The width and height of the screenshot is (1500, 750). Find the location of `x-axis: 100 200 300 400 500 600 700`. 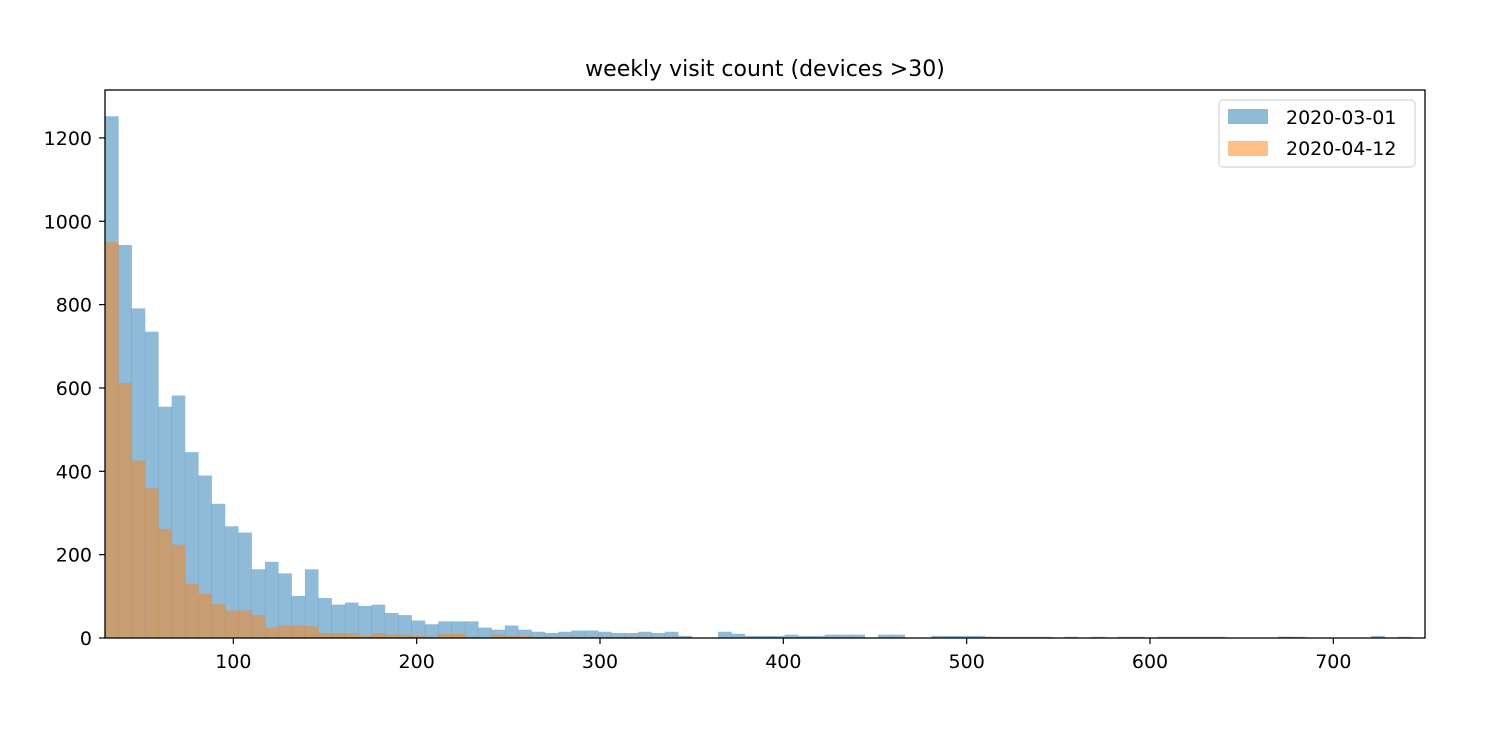

x-axis: 100 200 300 400 500 600 700 is located at coordinates (783, 655).